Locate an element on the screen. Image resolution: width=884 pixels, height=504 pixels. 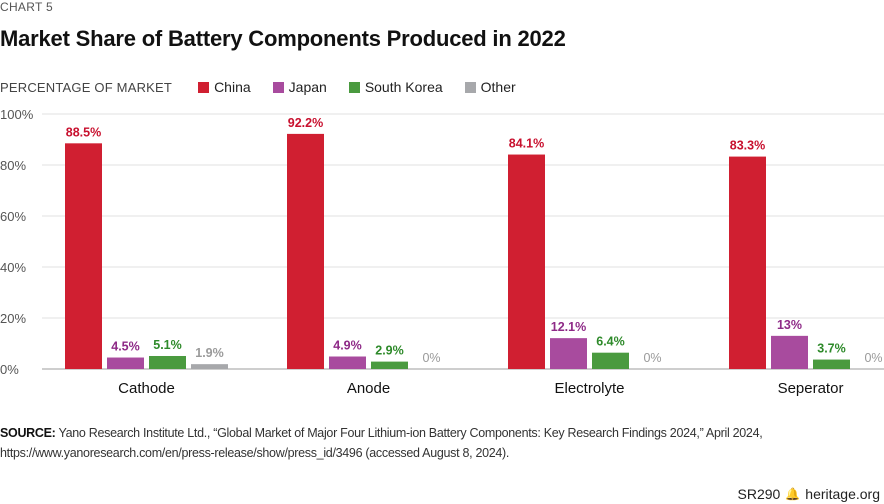
bar-other is located at coordinates (209, 366).